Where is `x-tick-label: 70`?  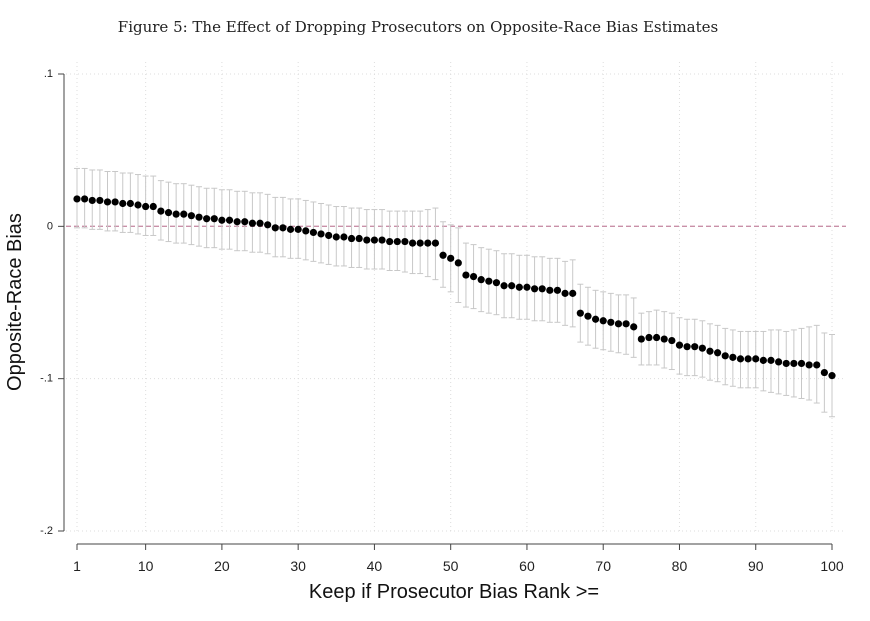 x-tick-label: 70 is located at coordinates (603, 566).